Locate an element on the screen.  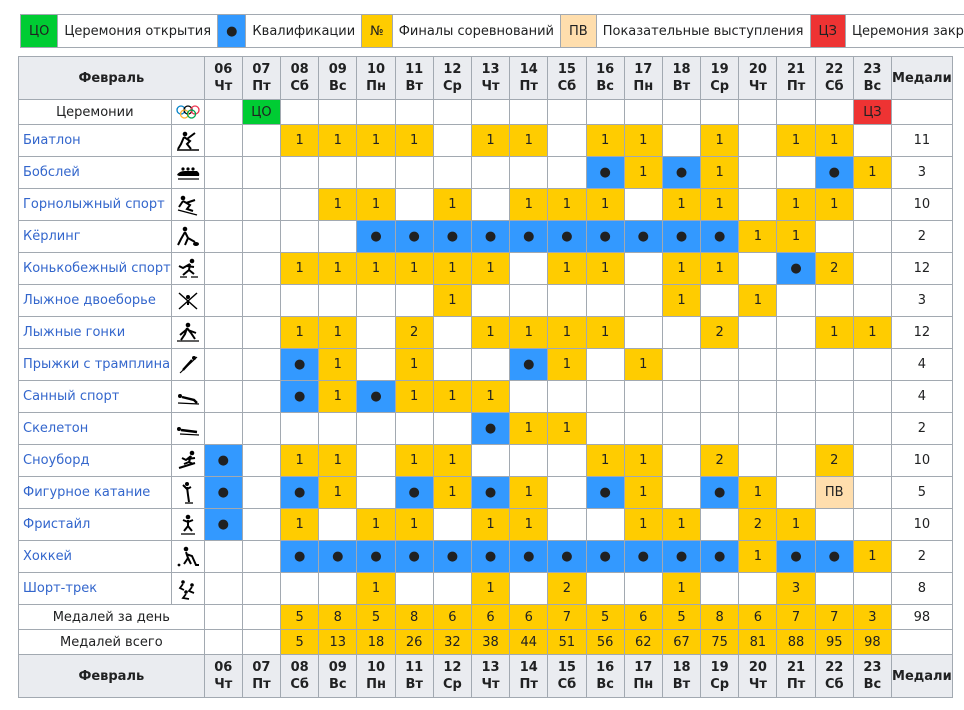
day-number: 07 is located at coordinates (261, 667).